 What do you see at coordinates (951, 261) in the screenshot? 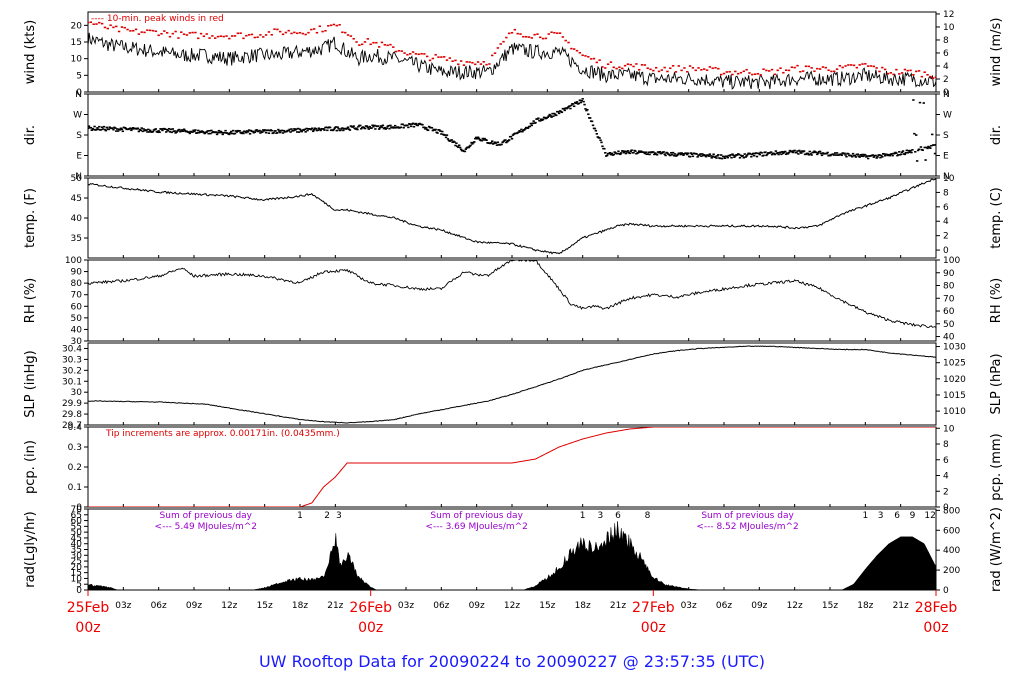
I see `right-tick-label: 100` at bounding box center [951, 261].